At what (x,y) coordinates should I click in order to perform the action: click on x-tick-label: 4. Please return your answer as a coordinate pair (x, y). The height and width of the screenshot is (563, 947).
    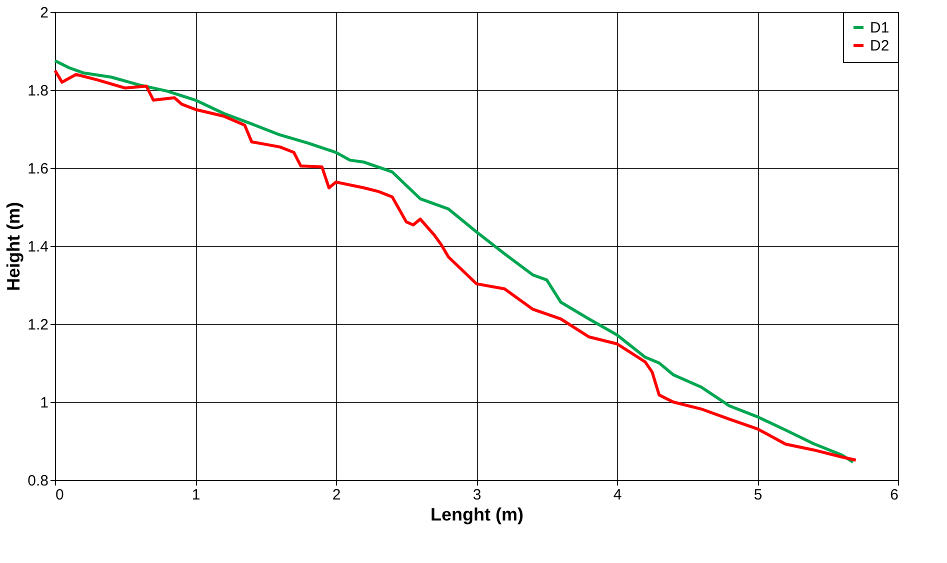
    Looking at the image, I should click on (617, 495).